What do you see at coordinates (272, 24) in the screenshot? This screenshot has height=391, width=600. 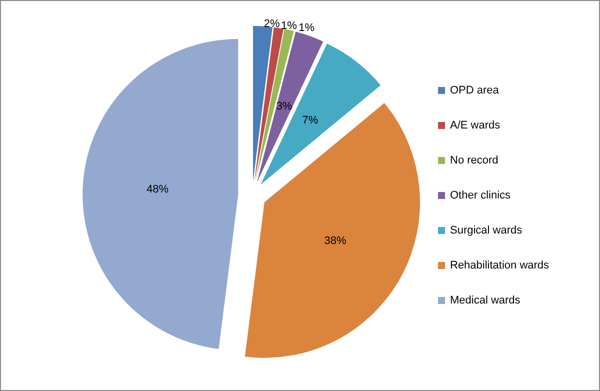 I see `data-label: 2%` at bounding box center [272, 24].